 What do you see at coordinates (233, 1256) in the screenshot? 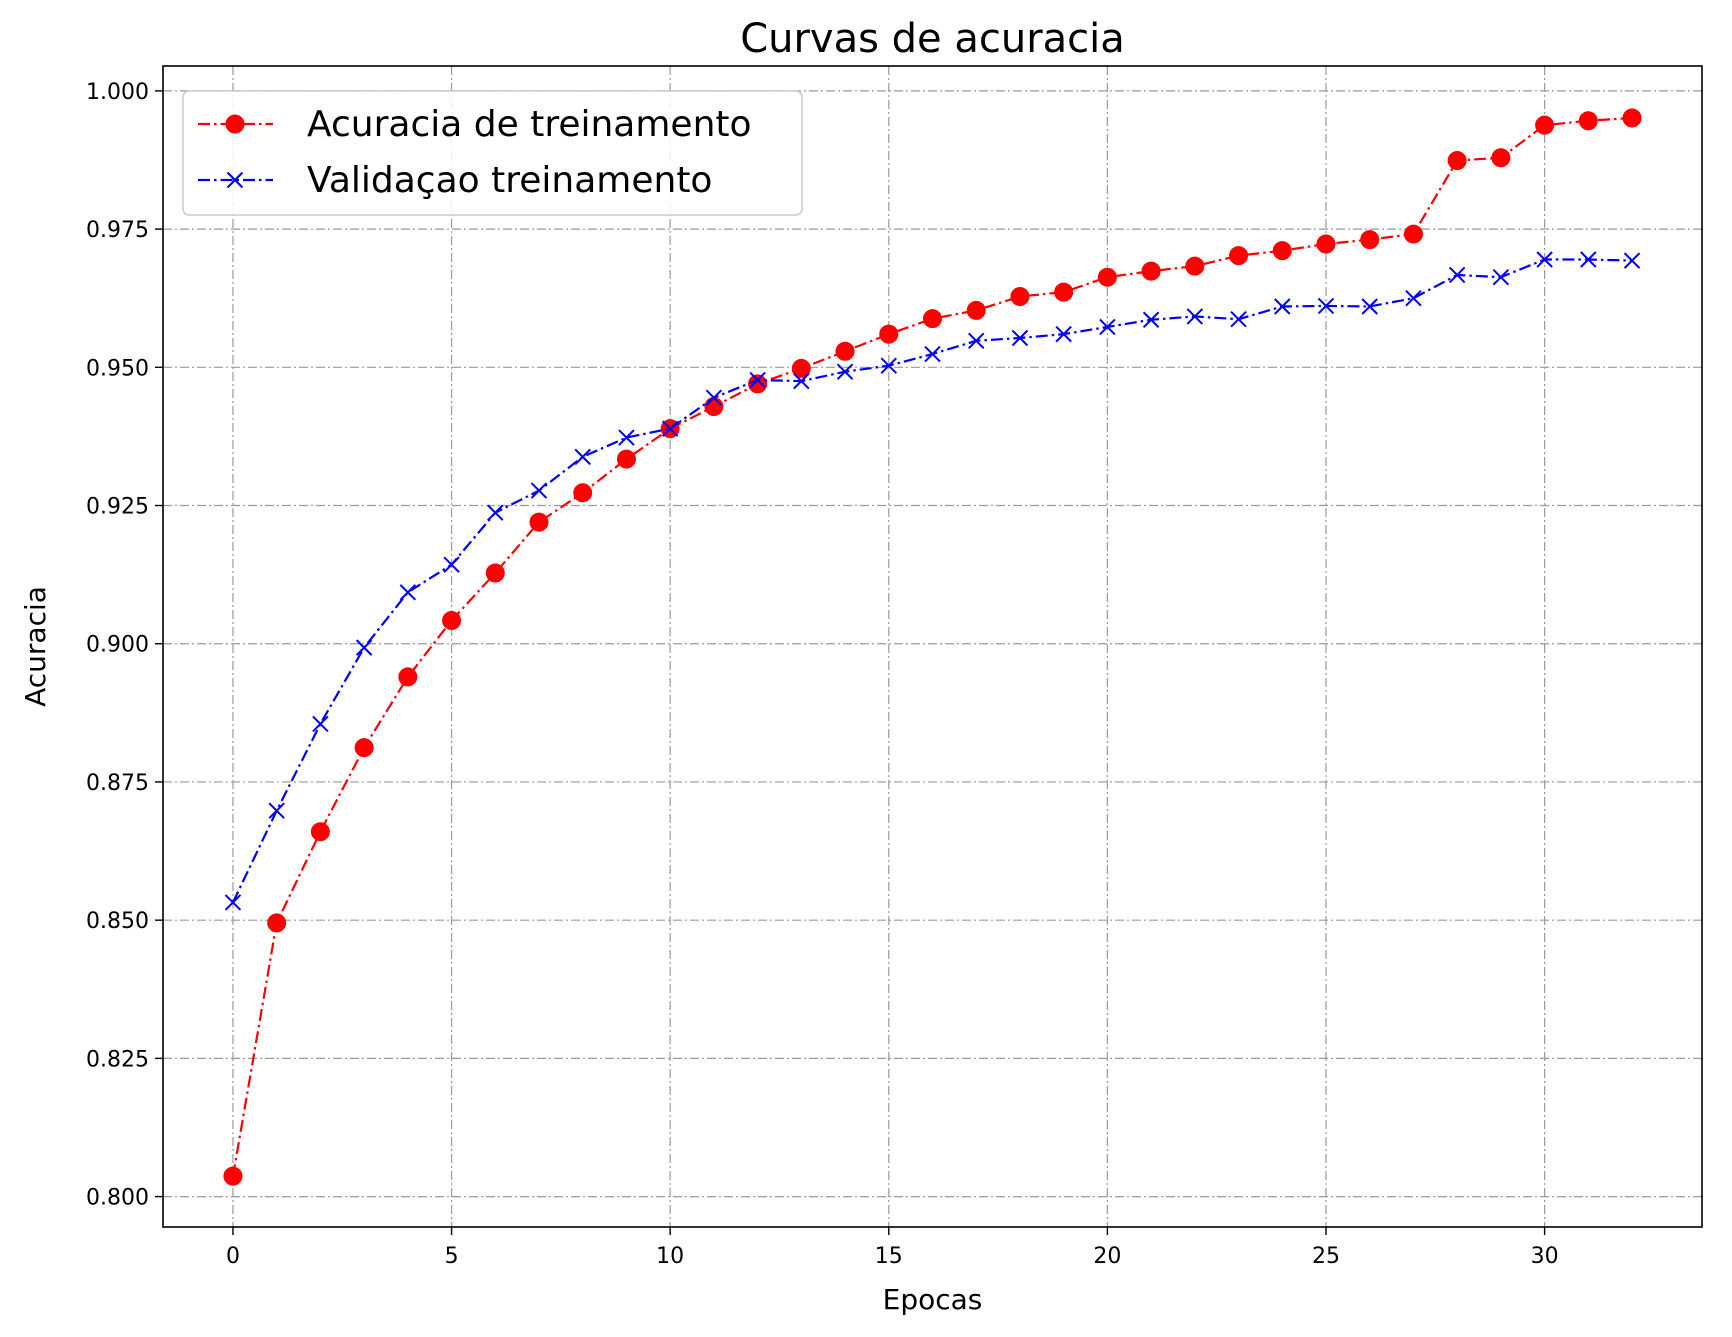
I see `x-tick-label: 0` at bounding box center [233, 1256].